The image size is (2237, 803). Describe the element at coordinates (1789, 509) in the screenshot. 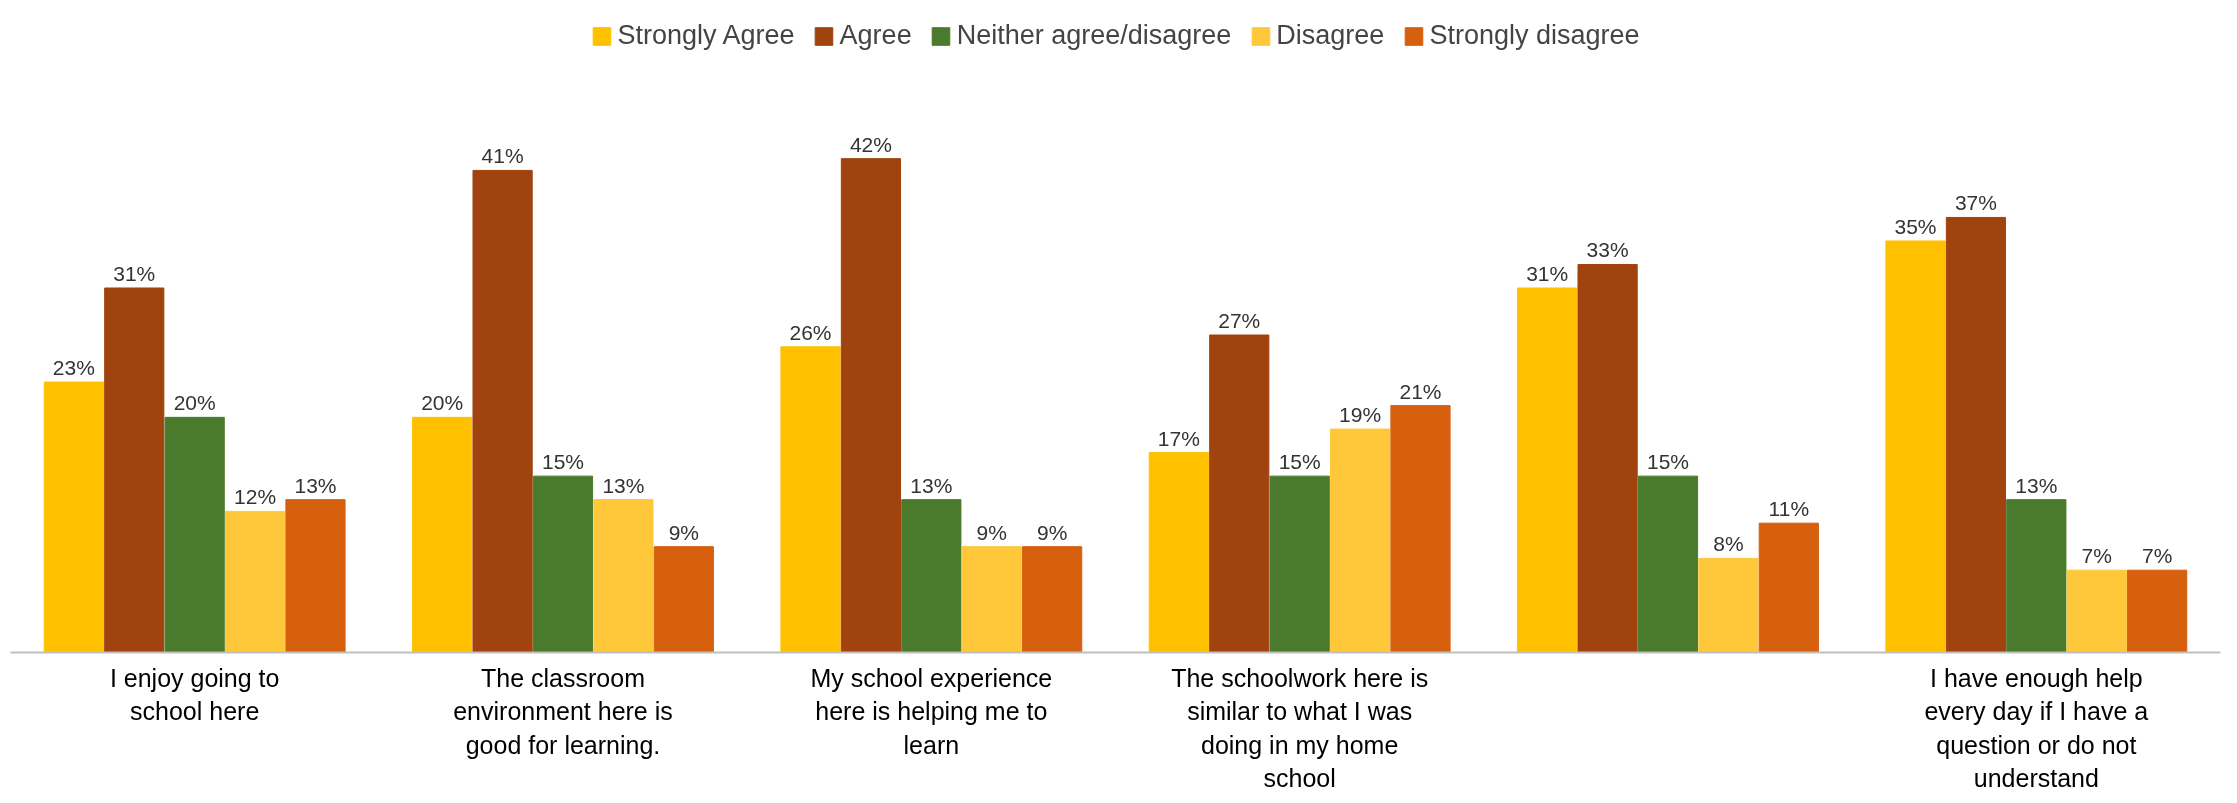

I see `data-label: 11%` at that location.